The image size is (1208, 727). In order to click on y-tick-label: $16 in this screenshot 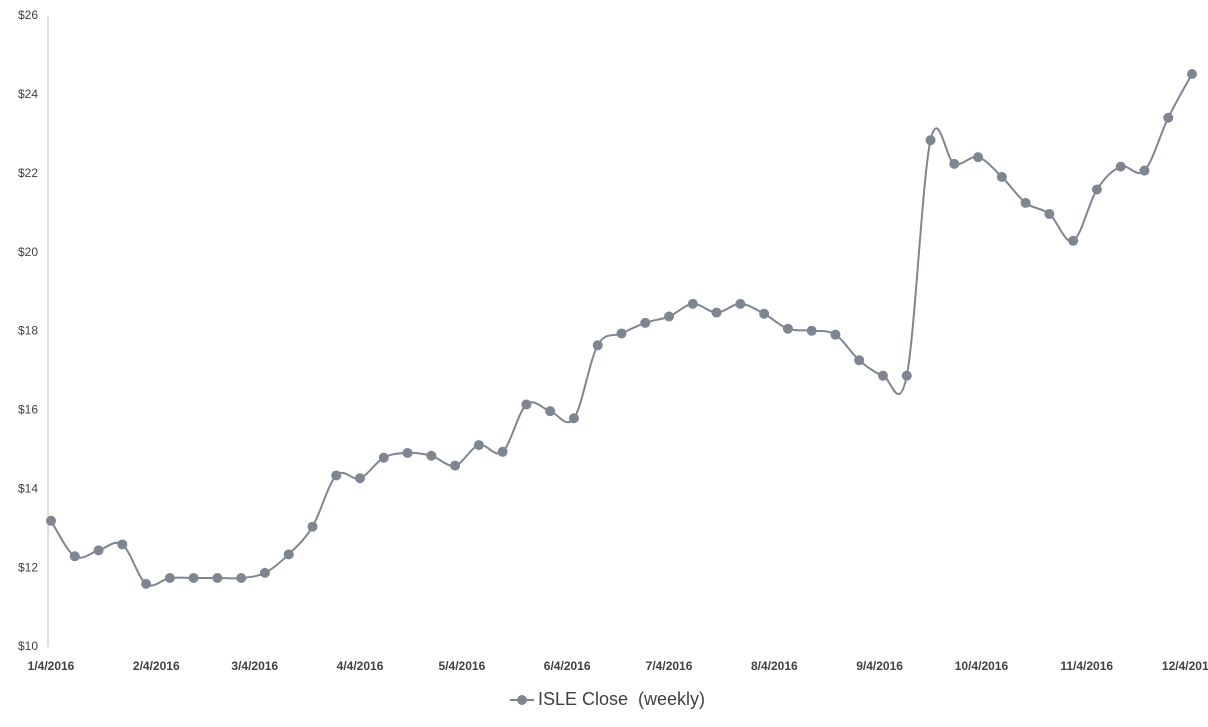, I will do `click(28, 410)`.